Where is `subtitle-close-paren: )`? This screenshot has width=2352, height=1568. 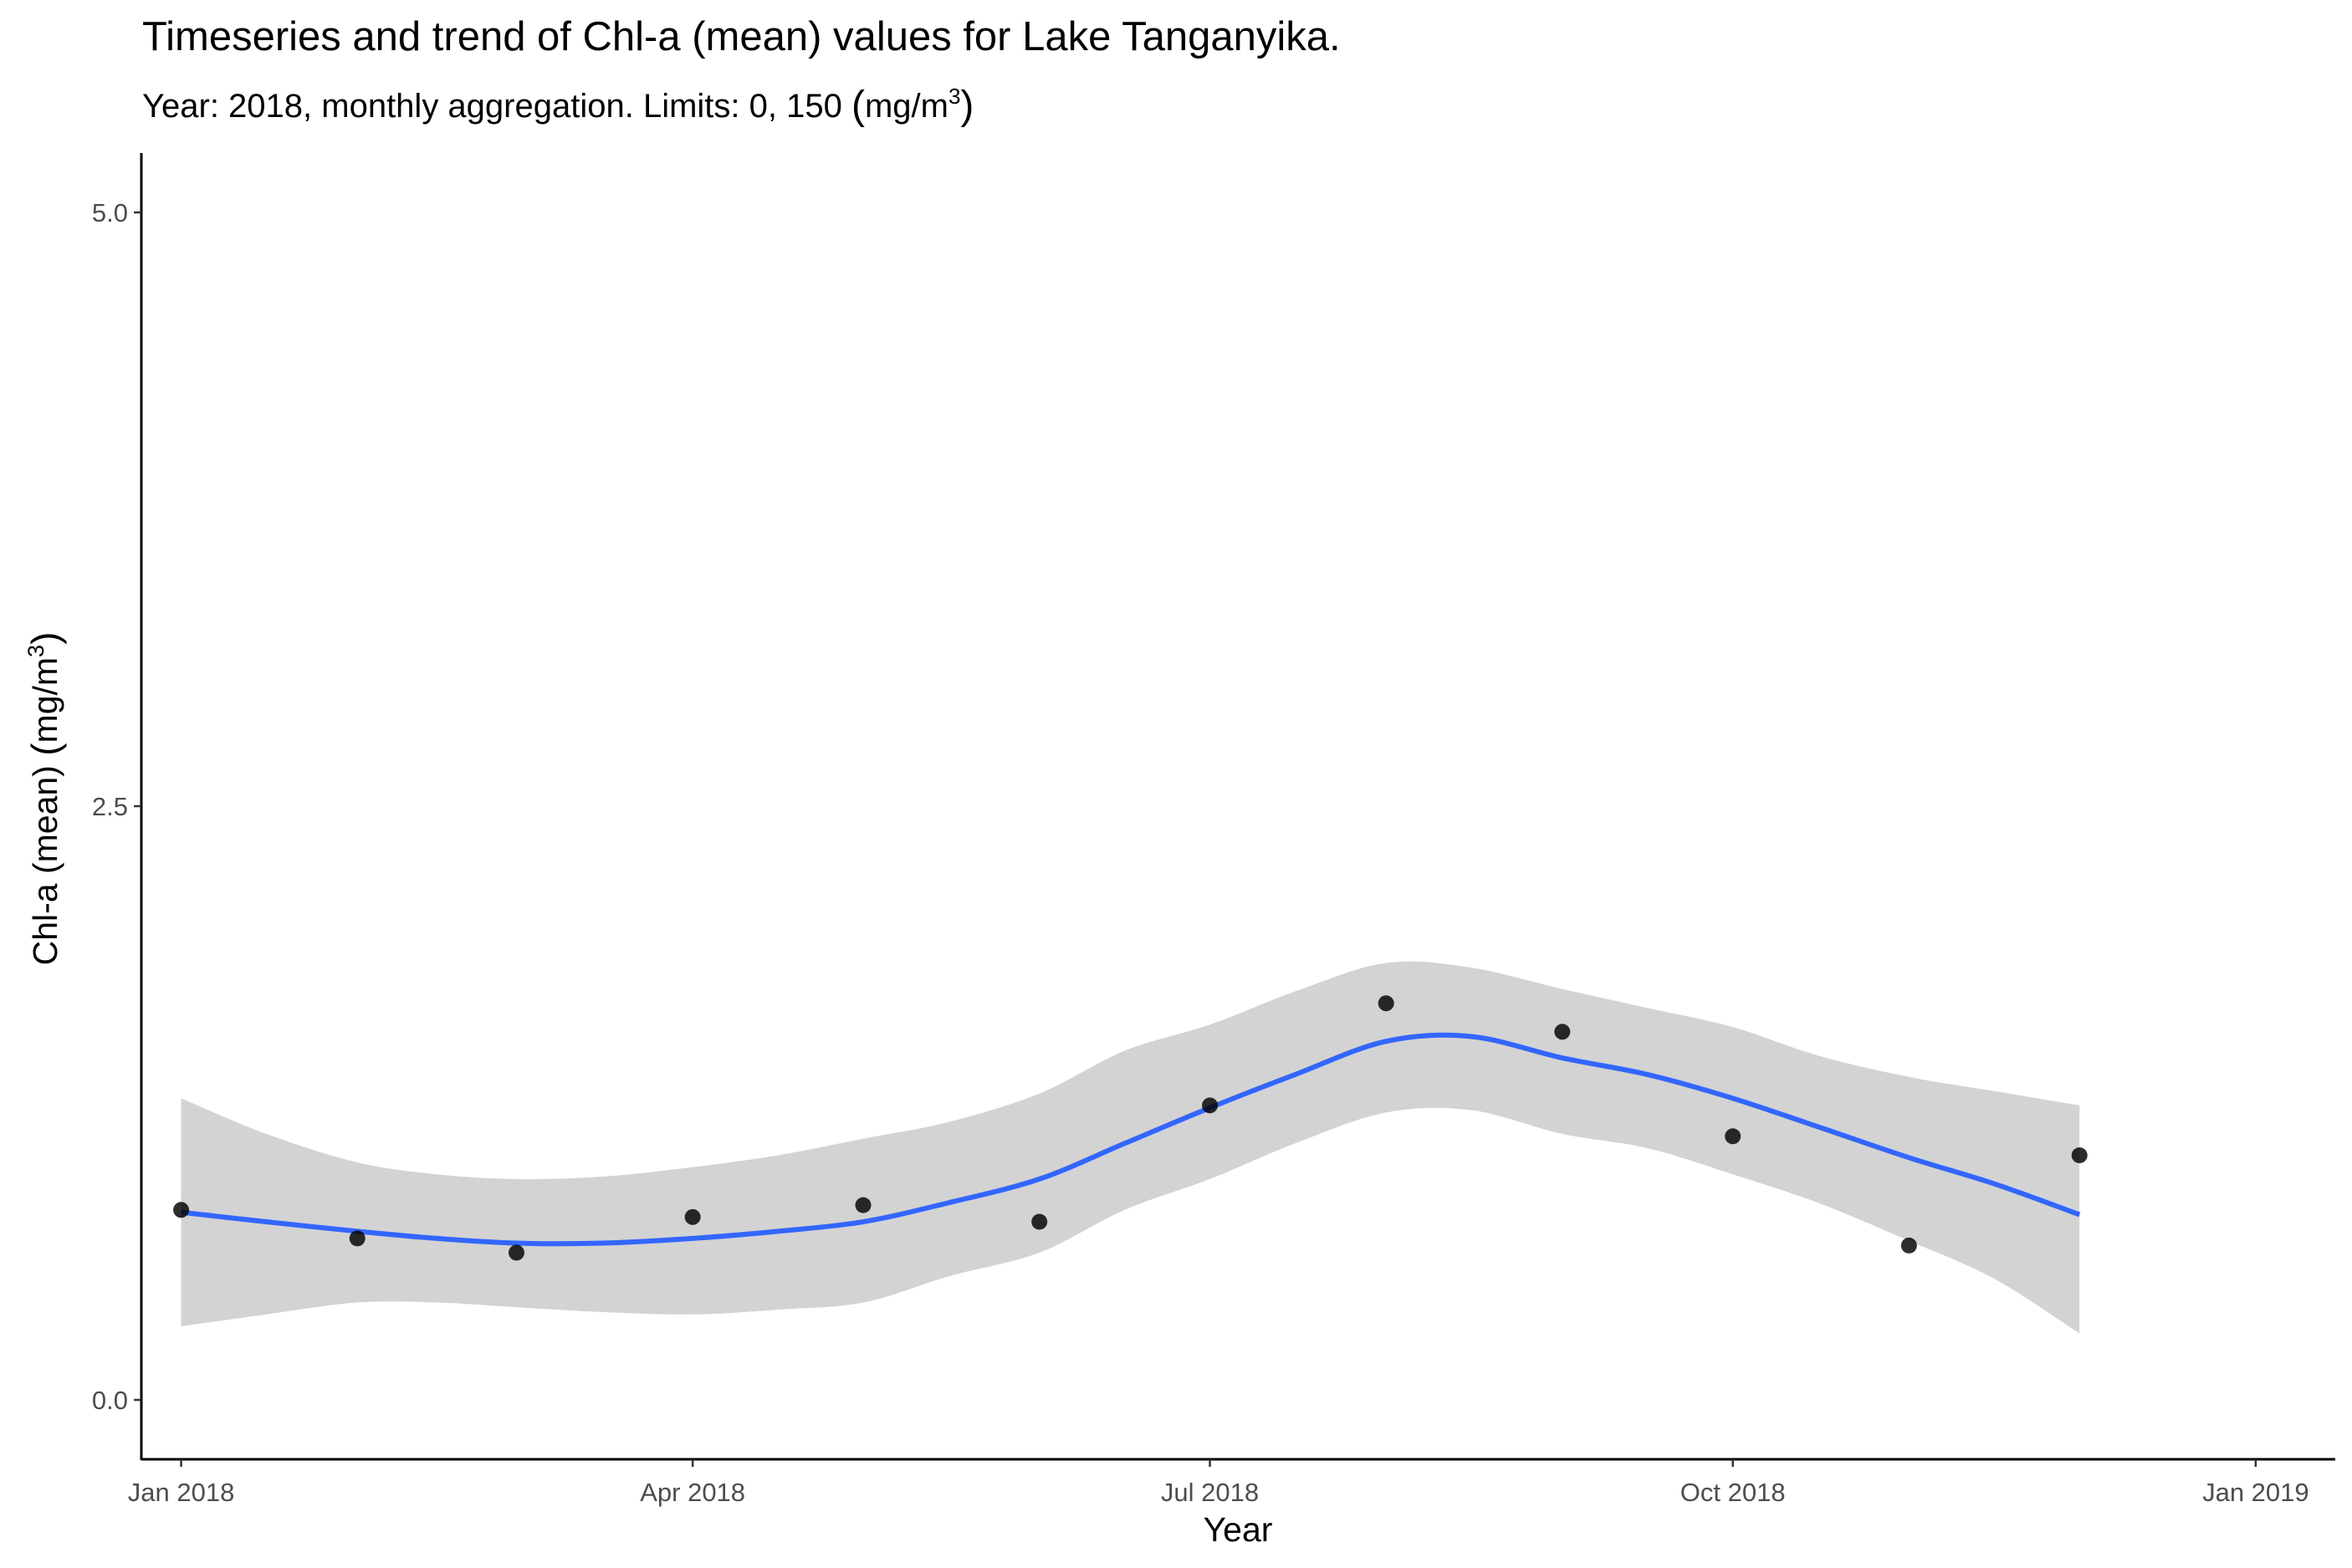 subtitle-close-paren: ) is located at coordinates (967, 106).